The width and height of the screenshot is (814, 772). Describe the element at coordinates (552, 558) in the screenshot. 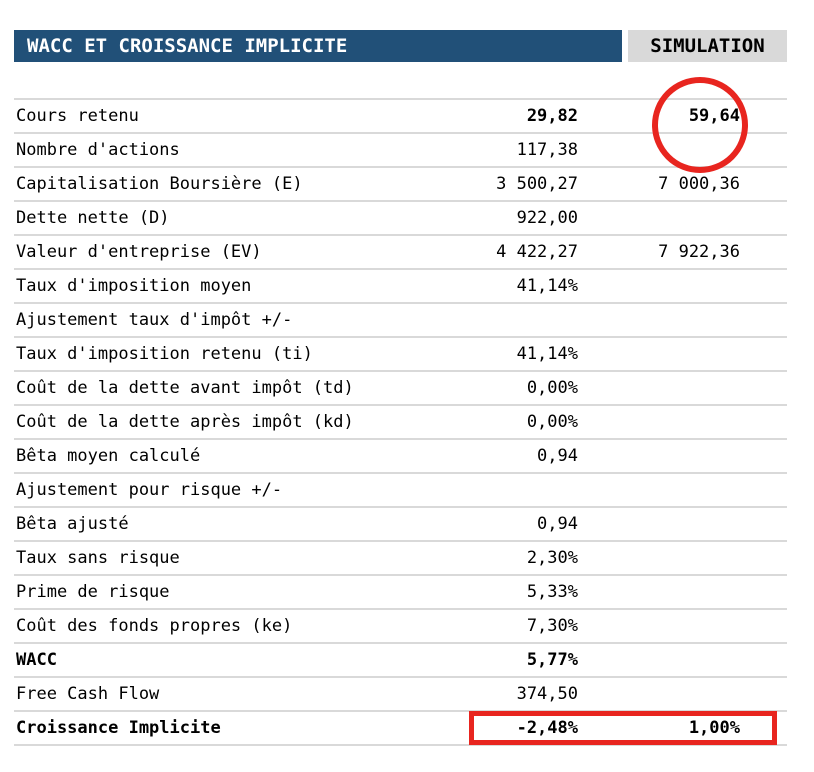

I see `value-cell: 2,30%` at that location.